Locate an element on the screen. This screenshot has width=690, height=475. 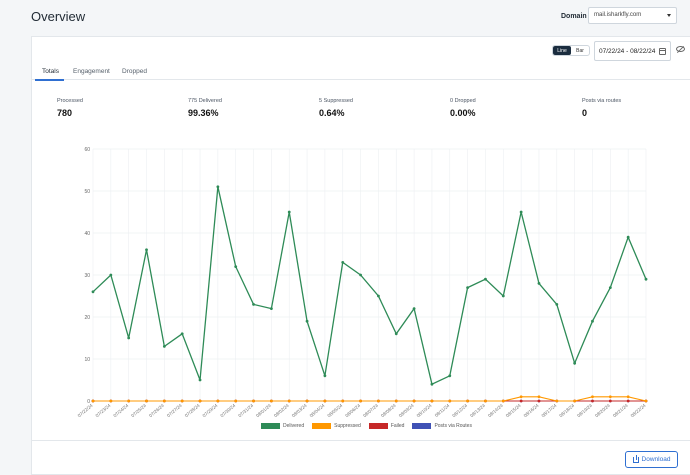
stat-processed: Processed 780 is located at coordinates (70, 108).